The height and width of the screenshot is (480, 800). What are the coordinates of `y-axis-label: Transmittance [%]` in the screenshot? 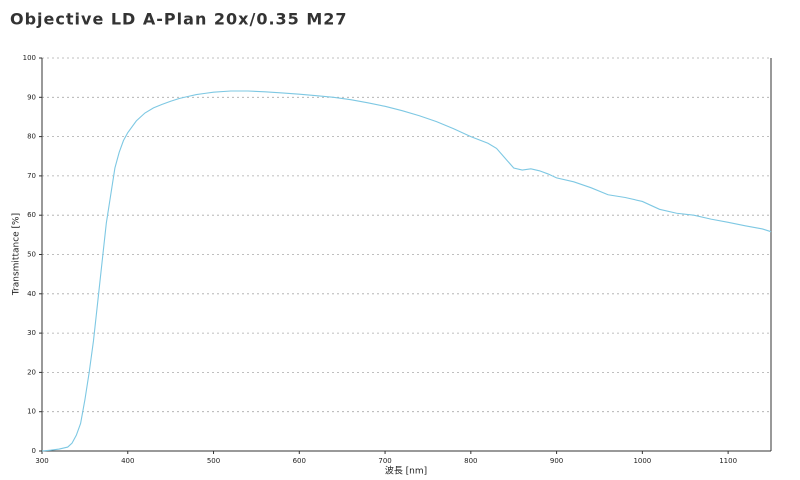 It's located at (17, 254).